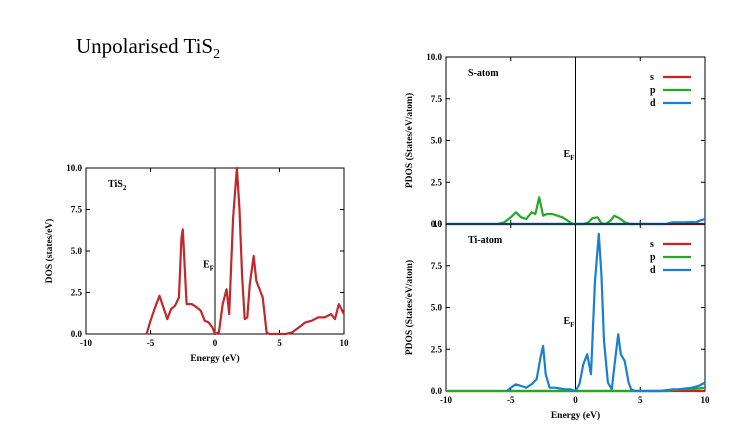  I want to click on slide-title-subscript: 2, so click(217, 55).